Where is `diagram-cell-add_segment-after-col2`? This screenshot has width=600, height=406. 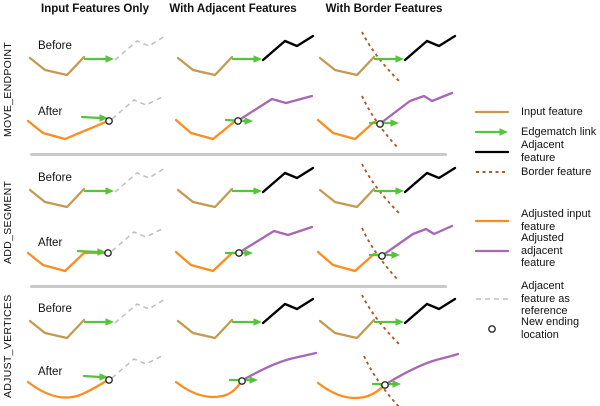
diagram-cell-add_segment-after-col2 is located at coordinates (244, 249).